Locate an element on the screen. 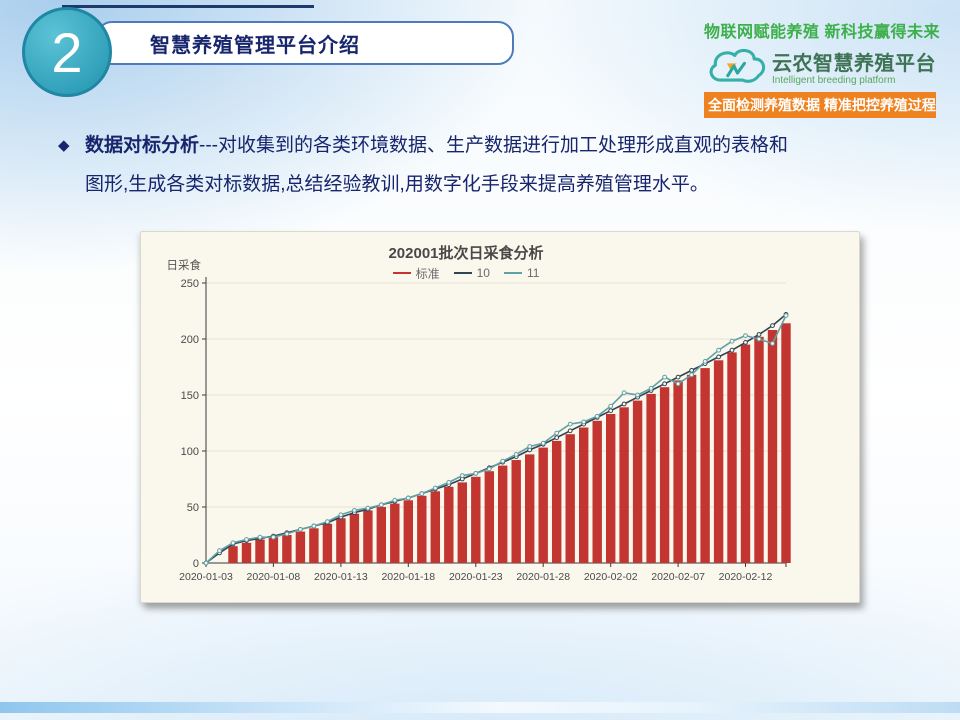 This screenshot has height=720, width=960. section-title-pill: 智慧养殖管理平台介绍 is located at coordinates (305, 43).